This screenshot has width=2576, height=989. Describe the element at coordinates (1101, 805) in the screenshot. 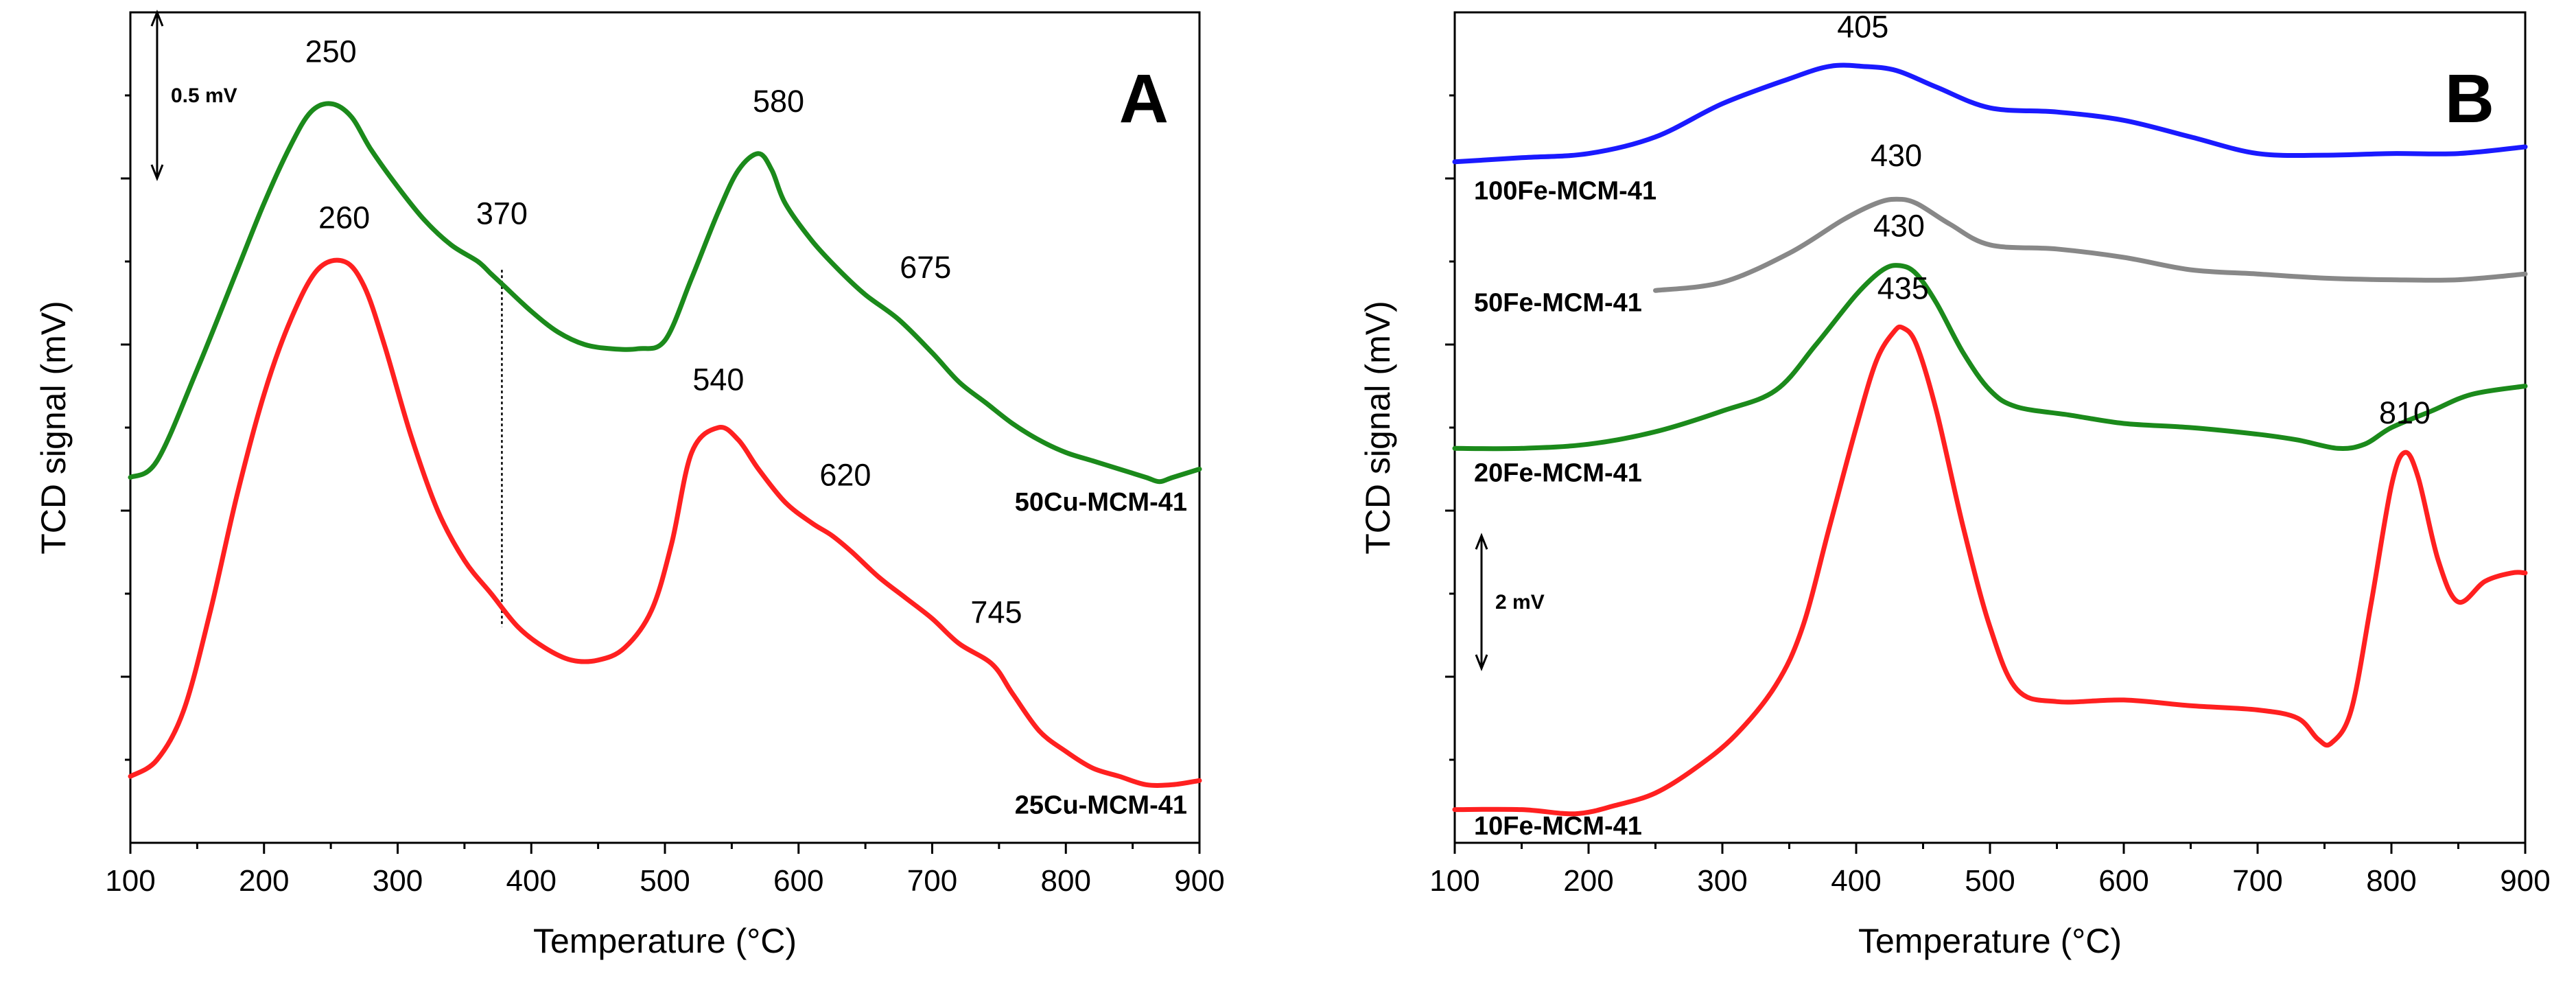

I see `series-label: 25Cu-MCM-41` at that location.